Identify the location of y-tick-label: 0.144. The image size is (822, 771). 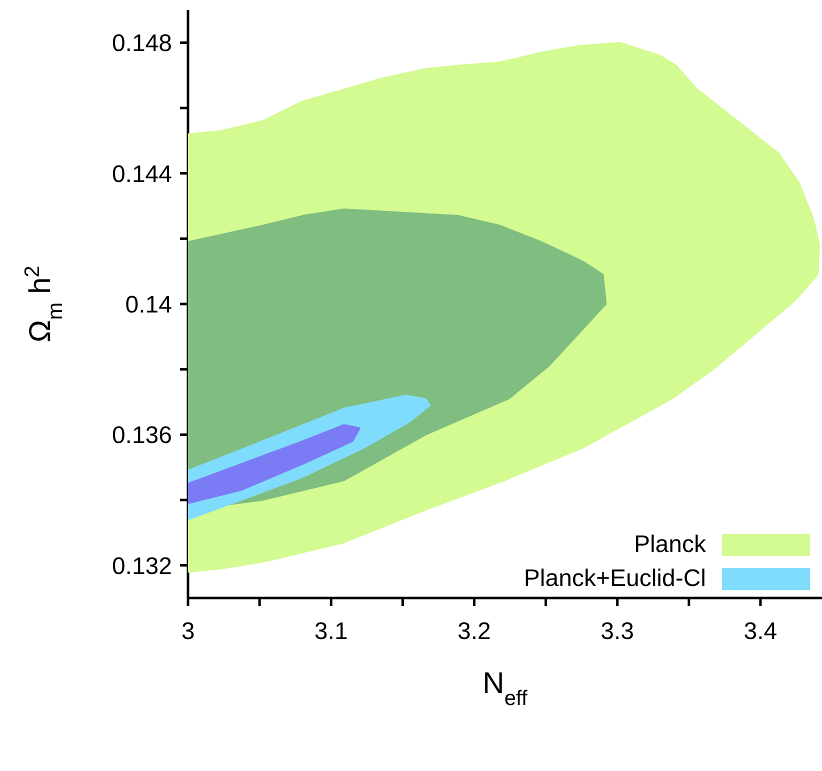
(142, 174).